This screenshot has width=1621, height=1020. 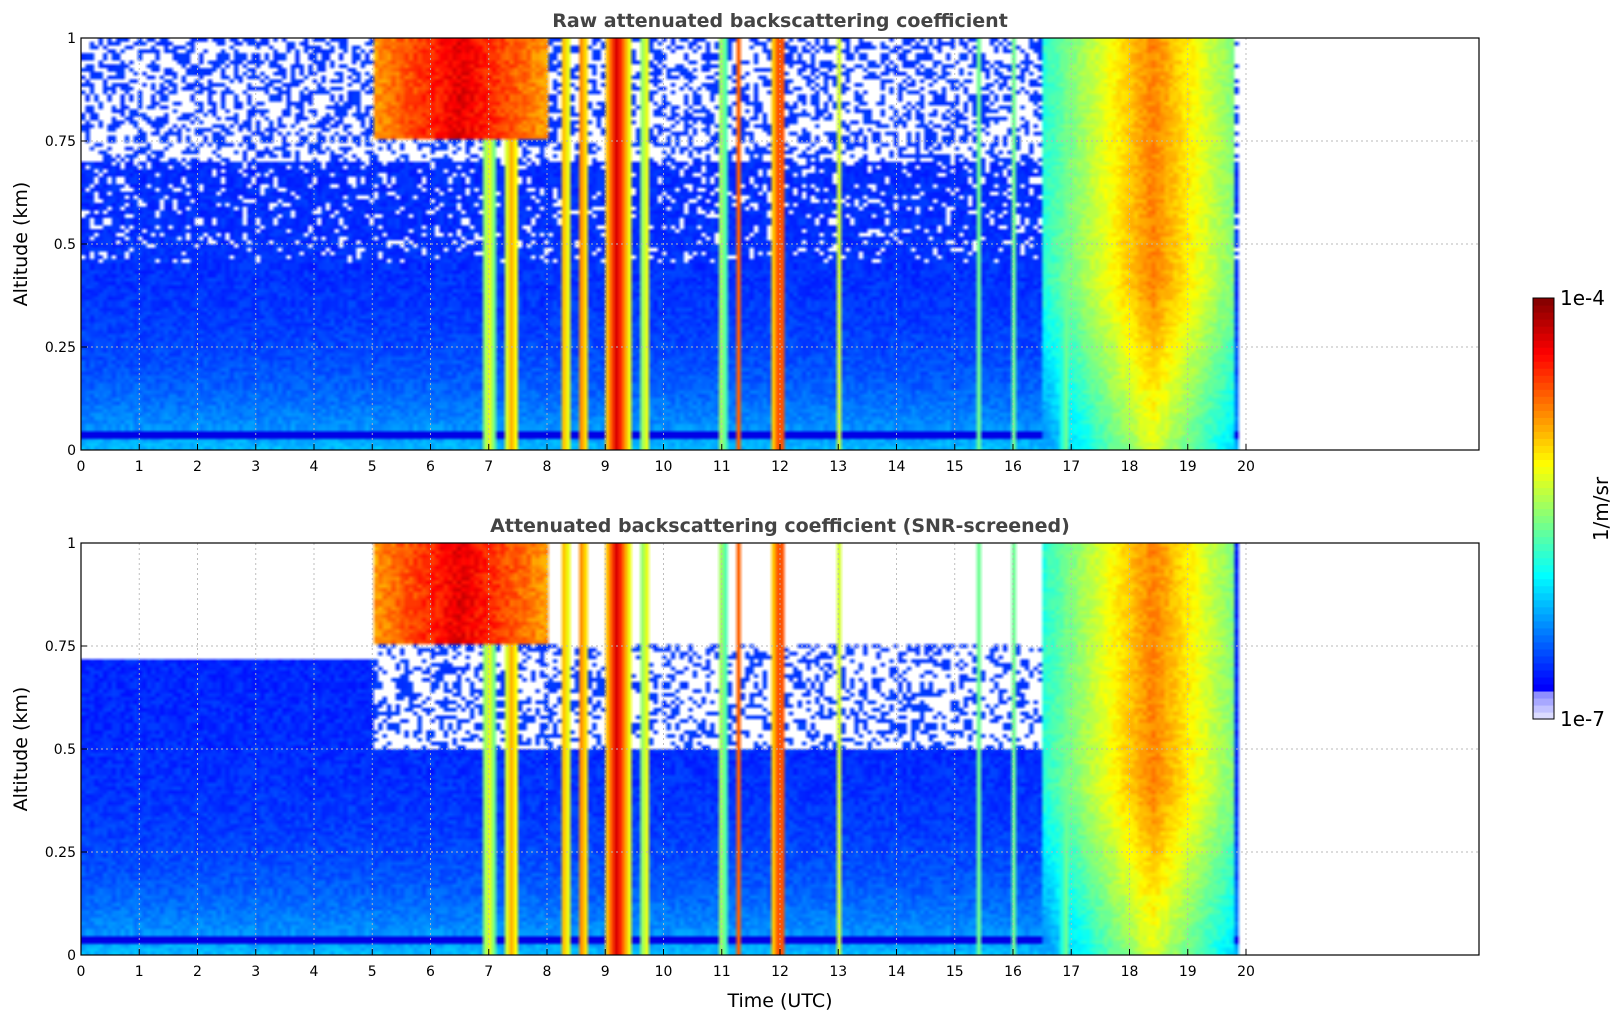 I want to click on x-tick-label: 16, so click(x=1013, y=467).